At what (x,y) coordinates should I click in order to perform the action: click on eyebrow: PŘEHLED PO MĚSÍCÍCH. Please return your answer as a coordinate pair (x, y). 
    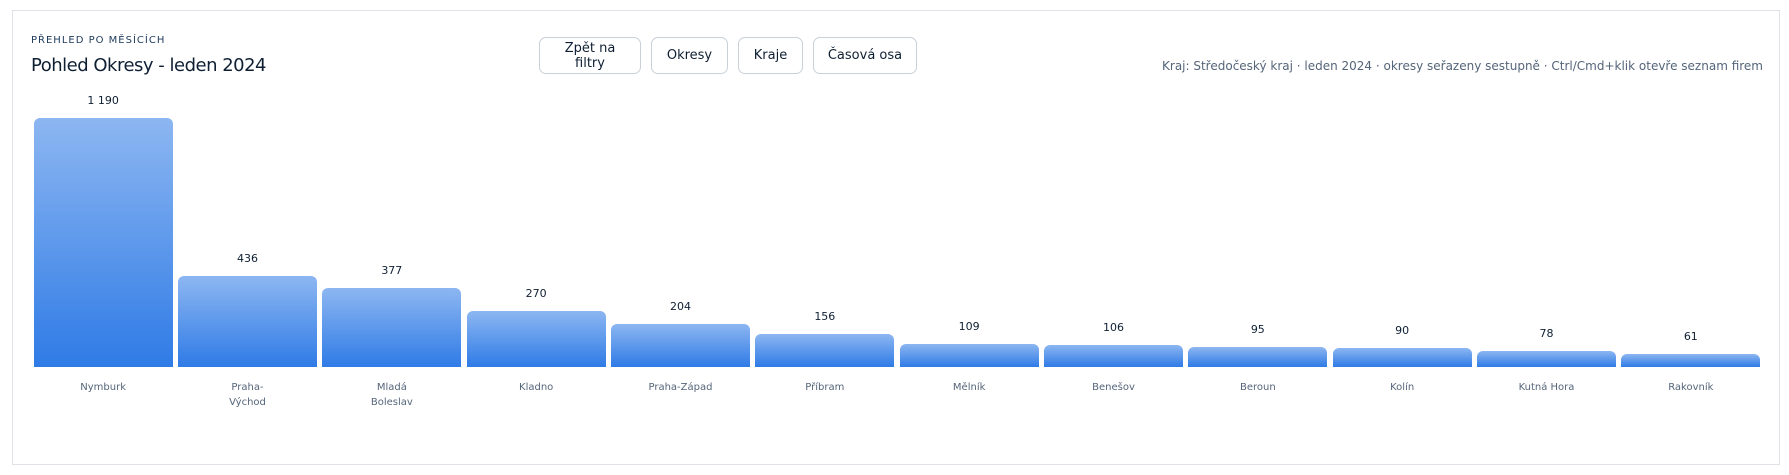
    Looking at the image, I should click on (98, 40).